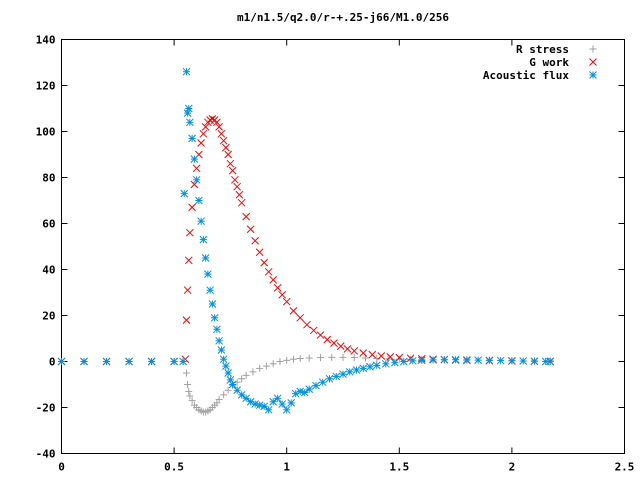 The height and width of the screenshot is (480, 640). What do you see at coordinates (46, 408) in the screenshot?
I see `y-tick-label: -20` at bounding box center [46, 408].